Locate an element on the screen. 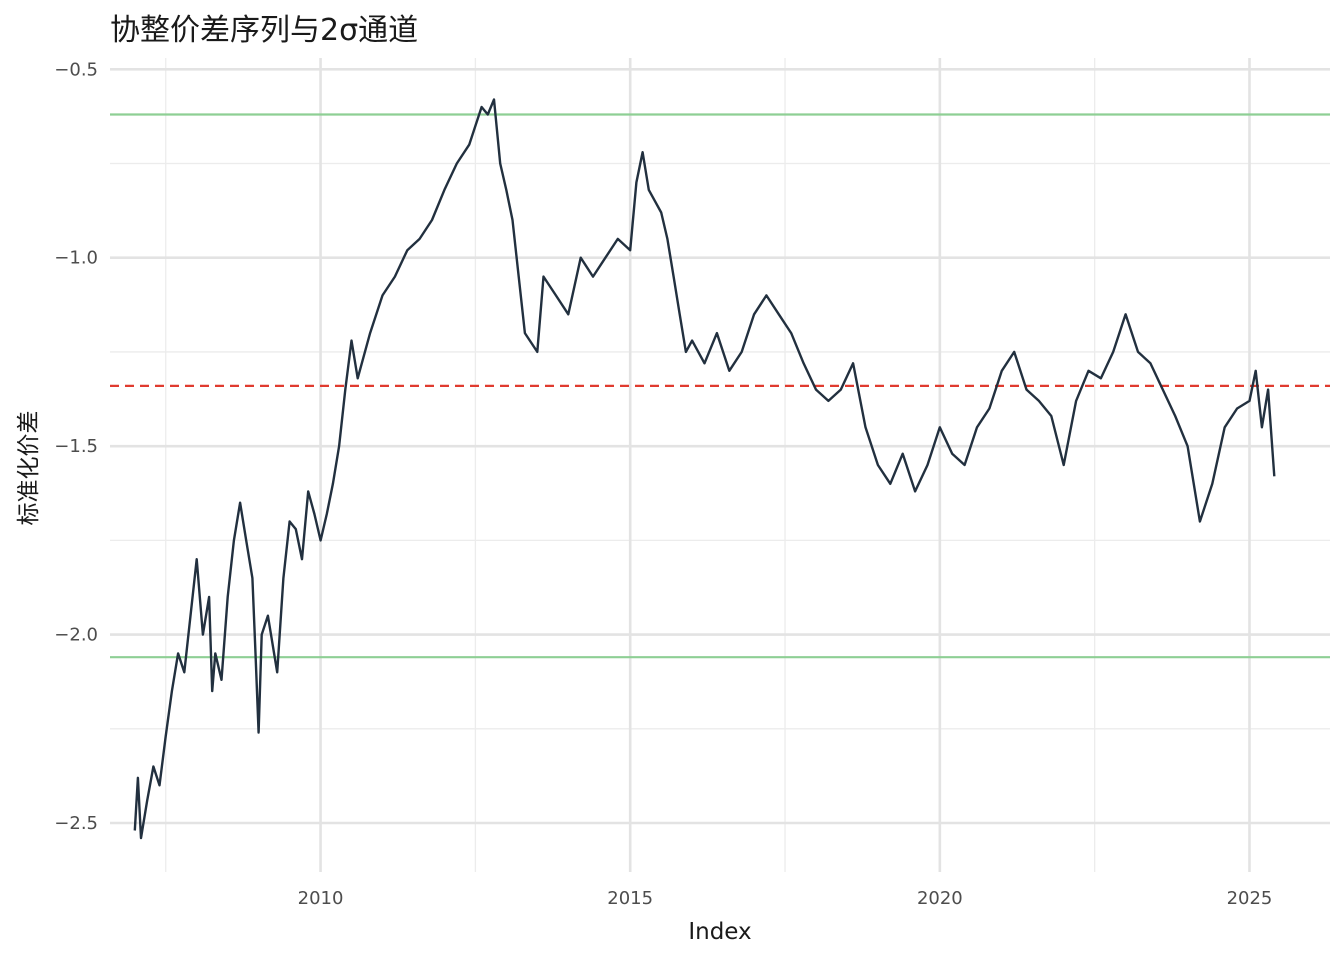 This screenshot has width=1344, height=960. x-axis-title: Index is located at coordinates (719, 932).